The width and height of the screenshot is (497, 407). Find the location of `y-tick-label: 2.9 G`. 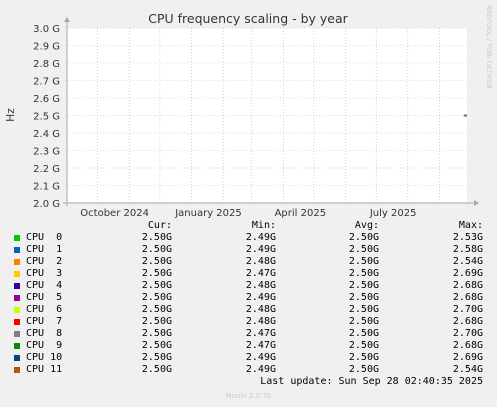

y-tick-label: 2.9 G is located at coordinates (46, 47).